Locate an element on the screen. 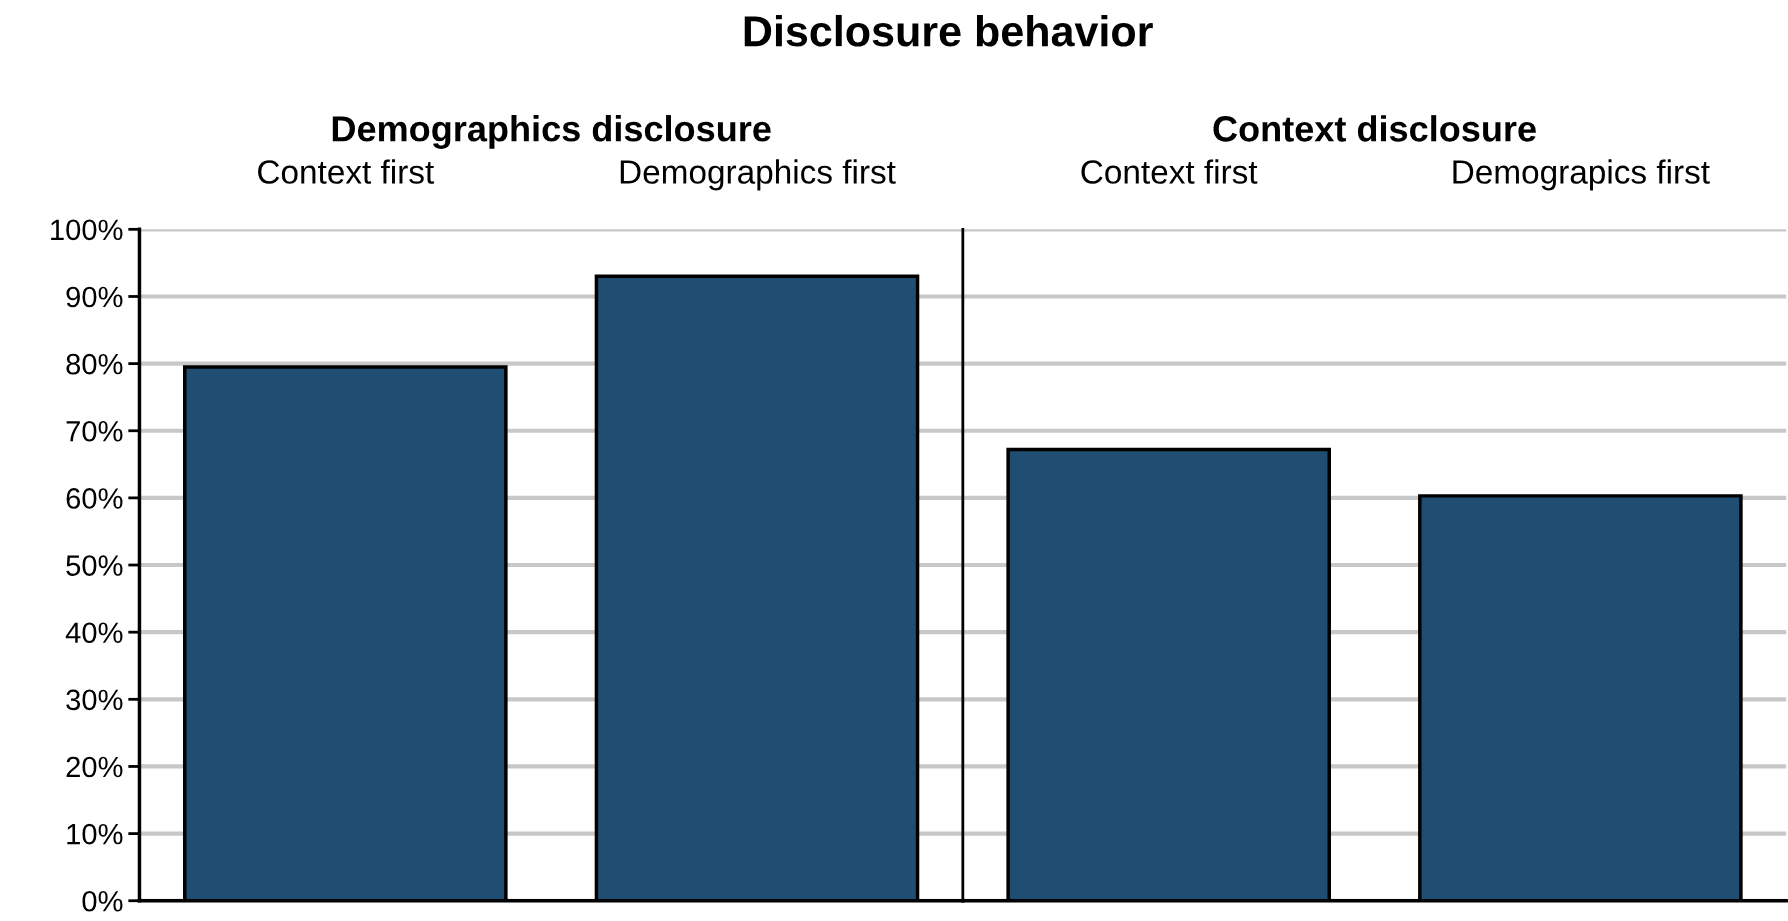 The height and width of the screenshot is (921, 1788). y-tick-label: 70% is located at coordinates (94, 431).